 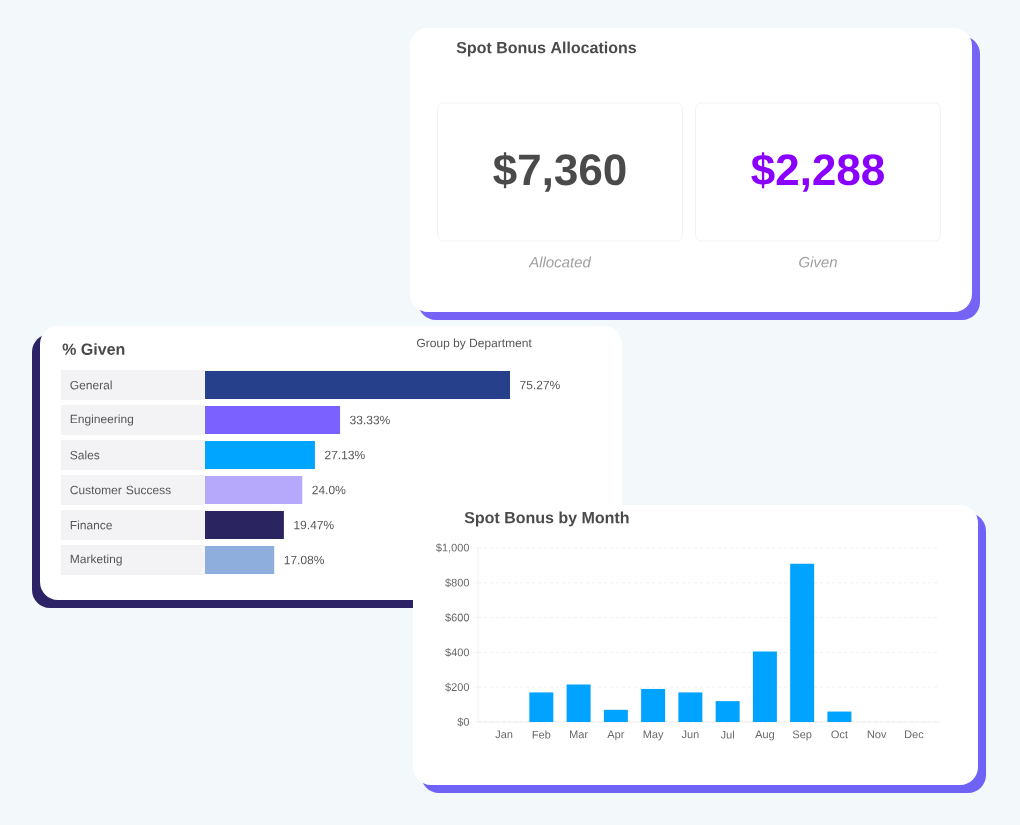 What do you see at coordinates (463, 722) in the screenshot?
I see `y-tick-label: $0` at bounding box center [463, 722].